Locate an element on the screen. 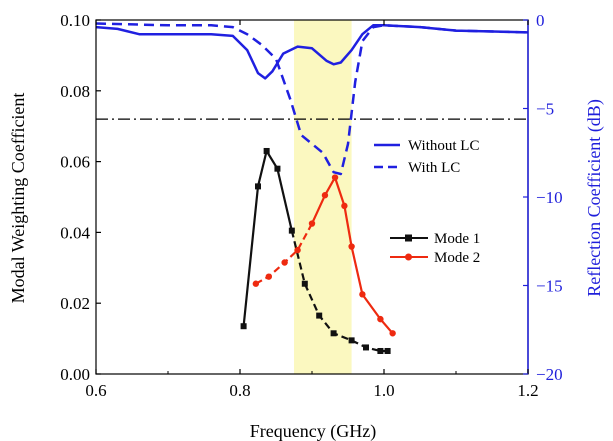 The width and height of the screenshot is (613, 441). x-tick-label: 0.8 is located at coordinates (239, 390).